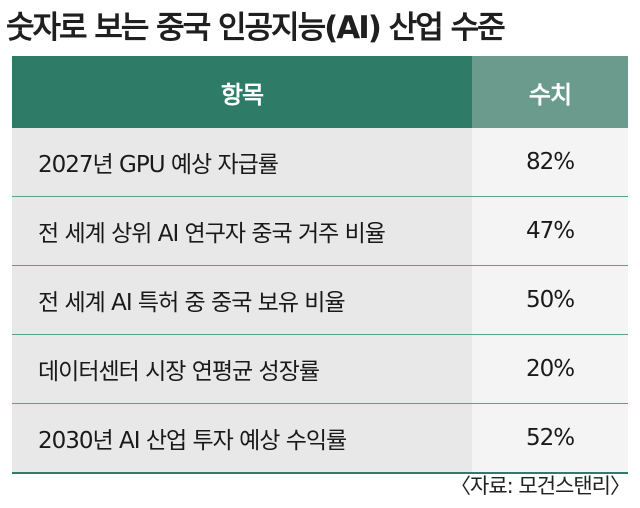  What do you see at coordinates (540, 486) in the screenshot?
I see `source-credit: 〈자료: 모건스탠리〉` at bounding box center [540, 486].